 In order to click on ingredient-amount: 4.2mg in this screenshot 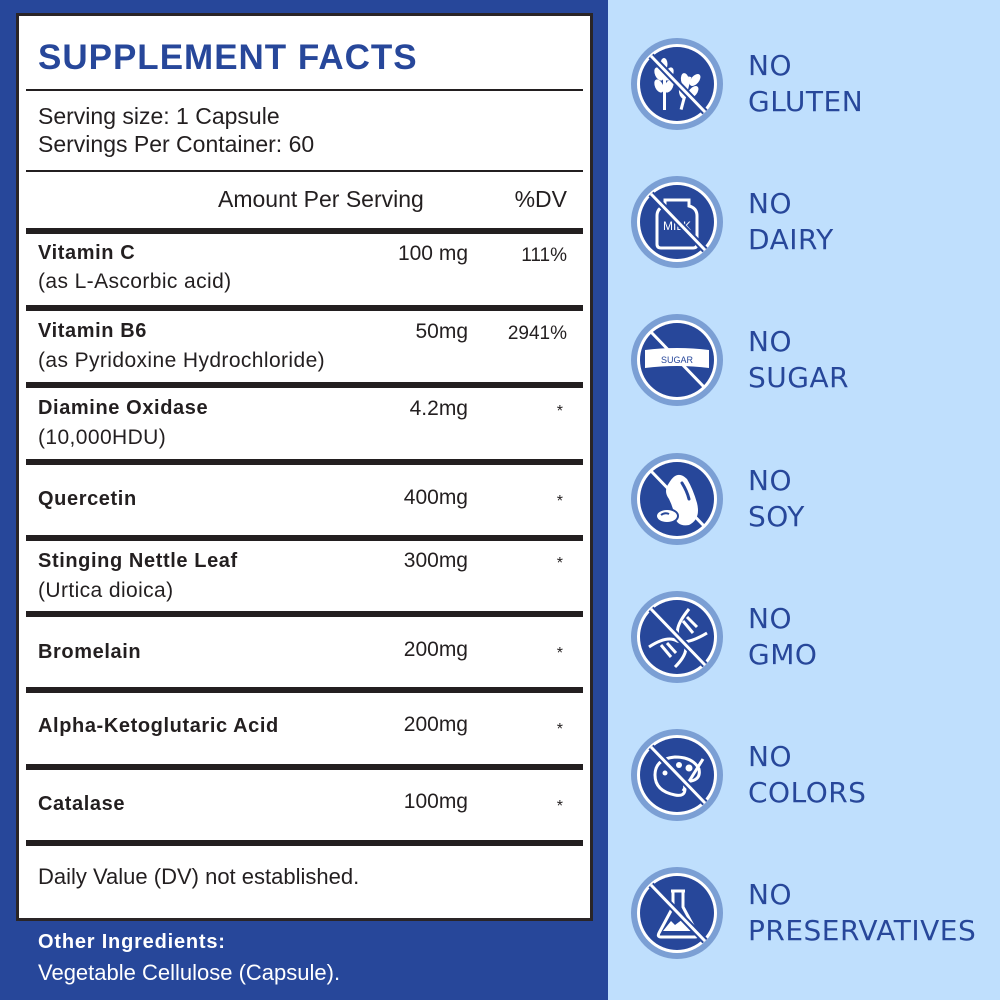, I will do `click(438, 408)`.